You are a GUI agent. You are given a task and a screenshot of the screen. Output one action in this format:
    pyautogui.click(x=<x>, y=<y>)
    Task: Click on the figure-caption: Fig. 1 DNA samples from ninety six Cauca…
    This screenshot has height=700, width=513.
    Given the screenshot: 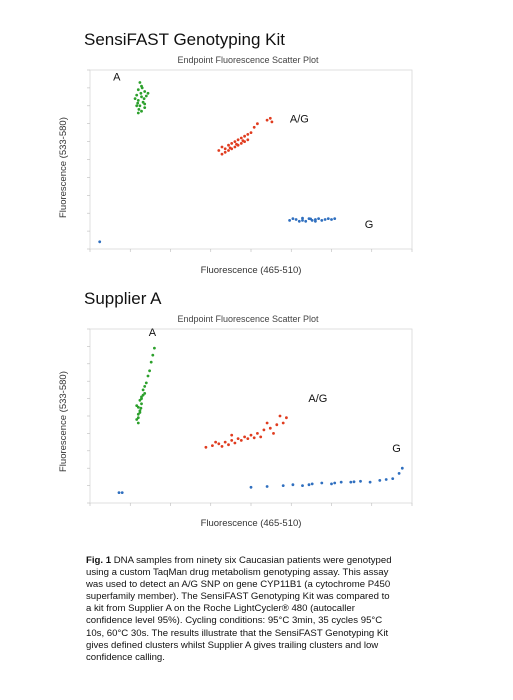 What is the action you would take?
    pyautogui.click(x=241, y=609)
    